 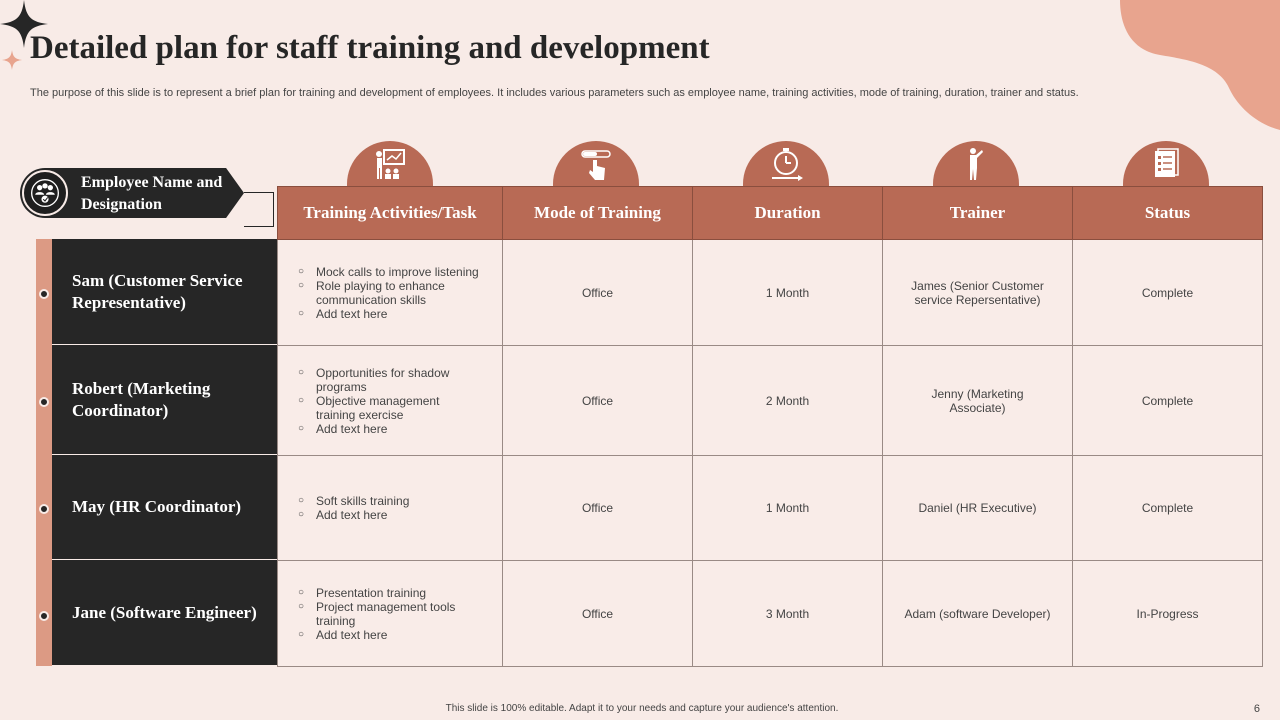 I want to click on duration-cell: 3 Month, so click(x=787, y=613).